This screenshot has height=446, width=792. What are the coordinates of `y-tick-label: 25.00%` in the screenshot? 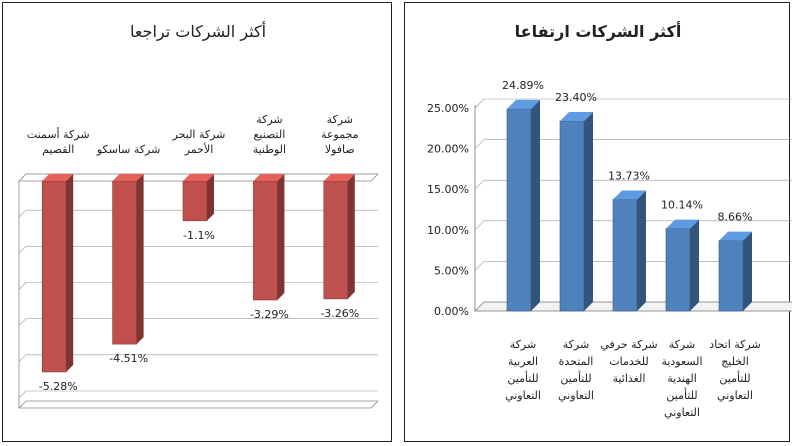 It's located at (448, 108).